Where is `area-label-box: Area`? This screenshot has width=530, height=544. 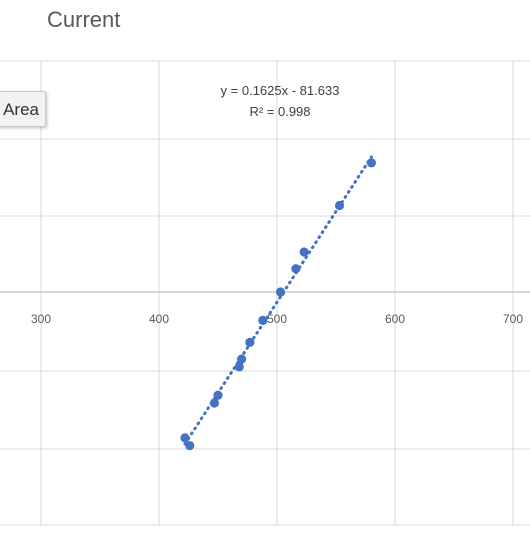 area-label-box: Area is located at coordinates (23, 109).